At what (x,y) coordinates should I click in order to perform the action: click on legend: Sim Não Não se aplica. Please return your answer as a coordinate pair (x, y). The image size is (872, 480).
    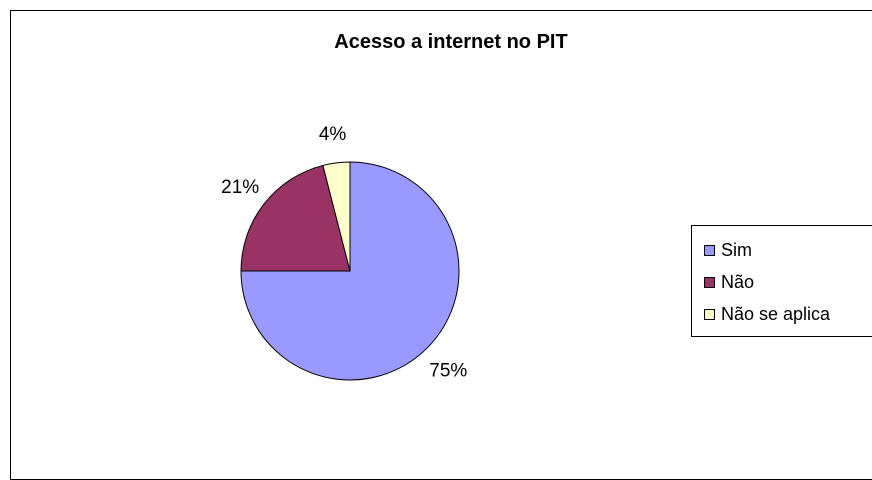
    Looking at the image, I should click on (781, 281).